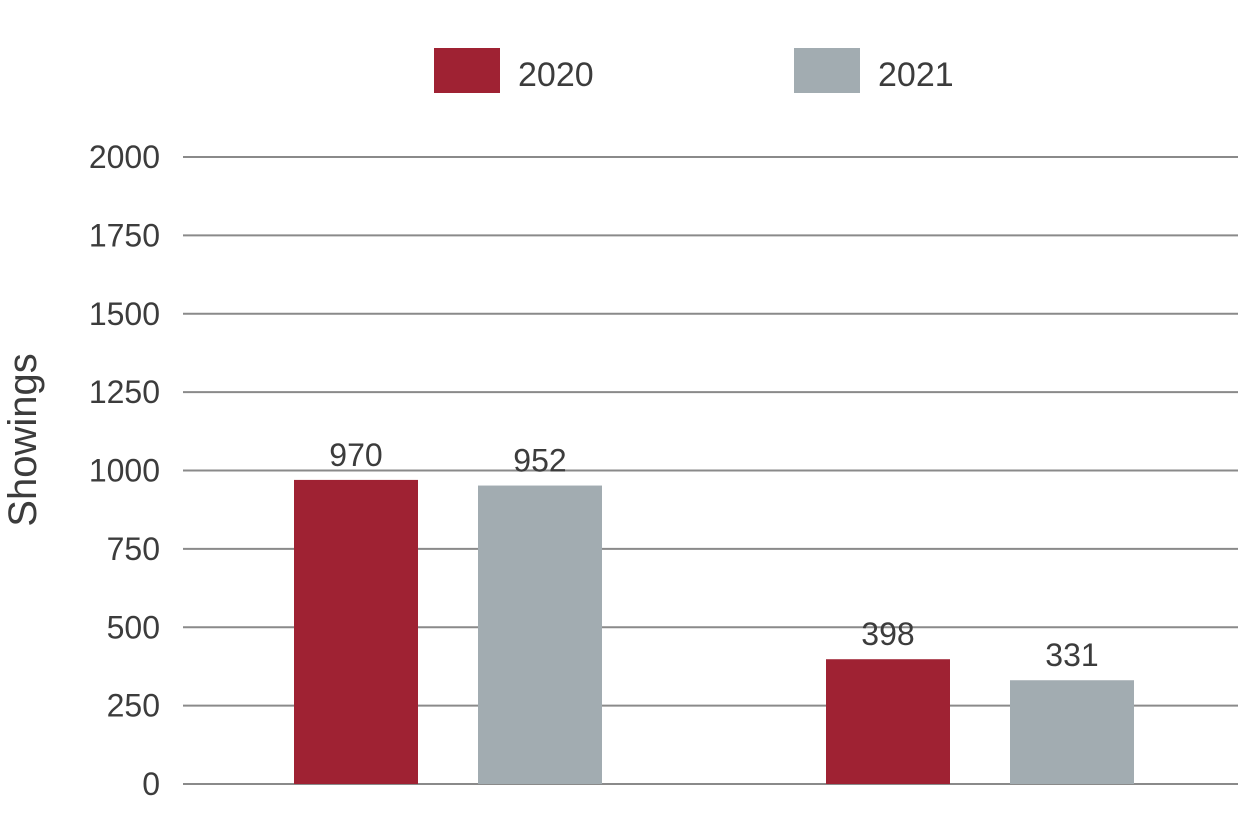 The height and width of the screenshot is (822, 1249). I want to click on y-tick-label: 250, so click(133, 706).